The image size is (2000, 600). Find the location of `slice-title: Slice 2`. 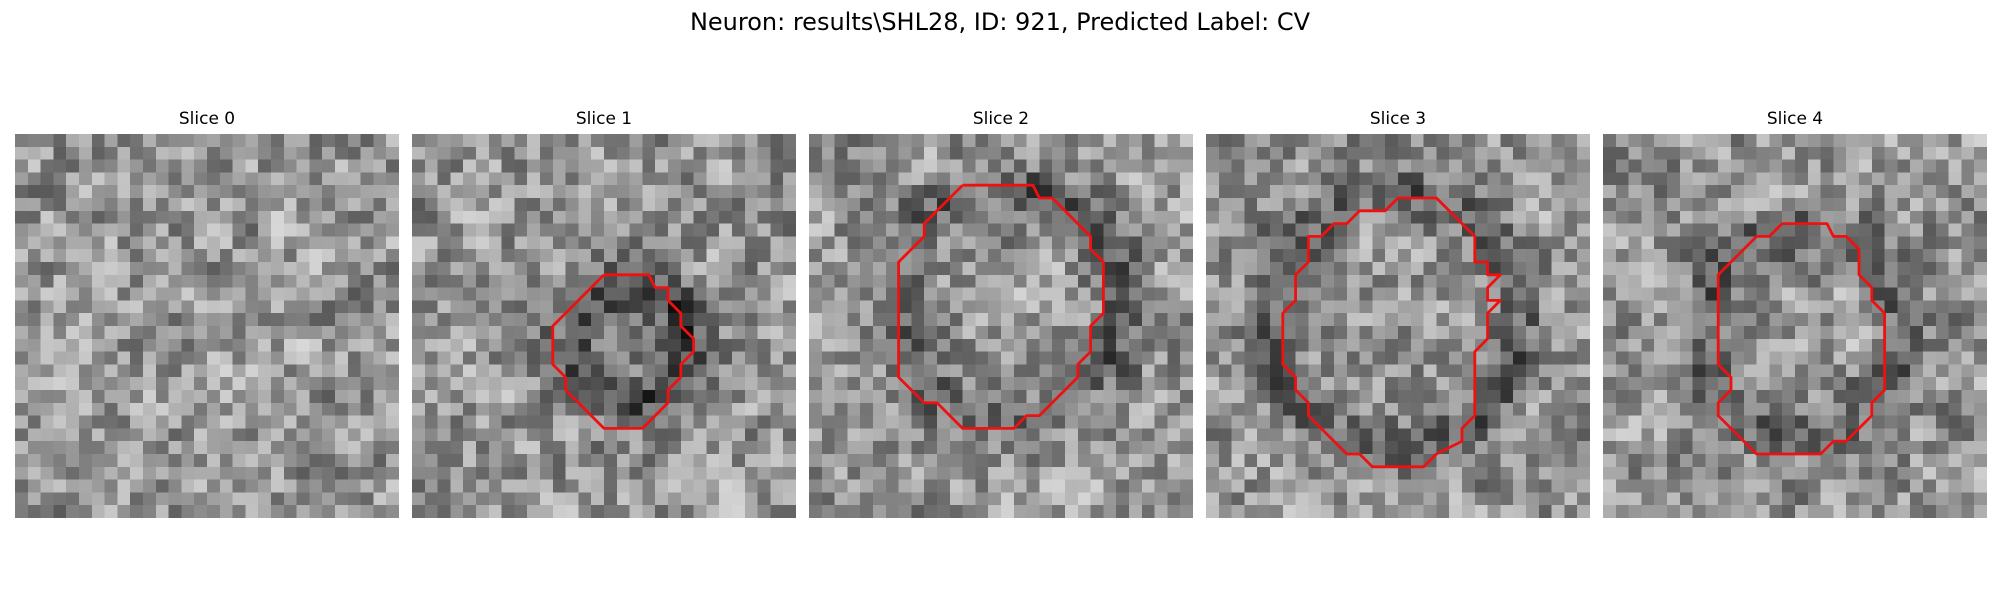

slice-title: Slice 2 is located at coordinates (1001, 119).